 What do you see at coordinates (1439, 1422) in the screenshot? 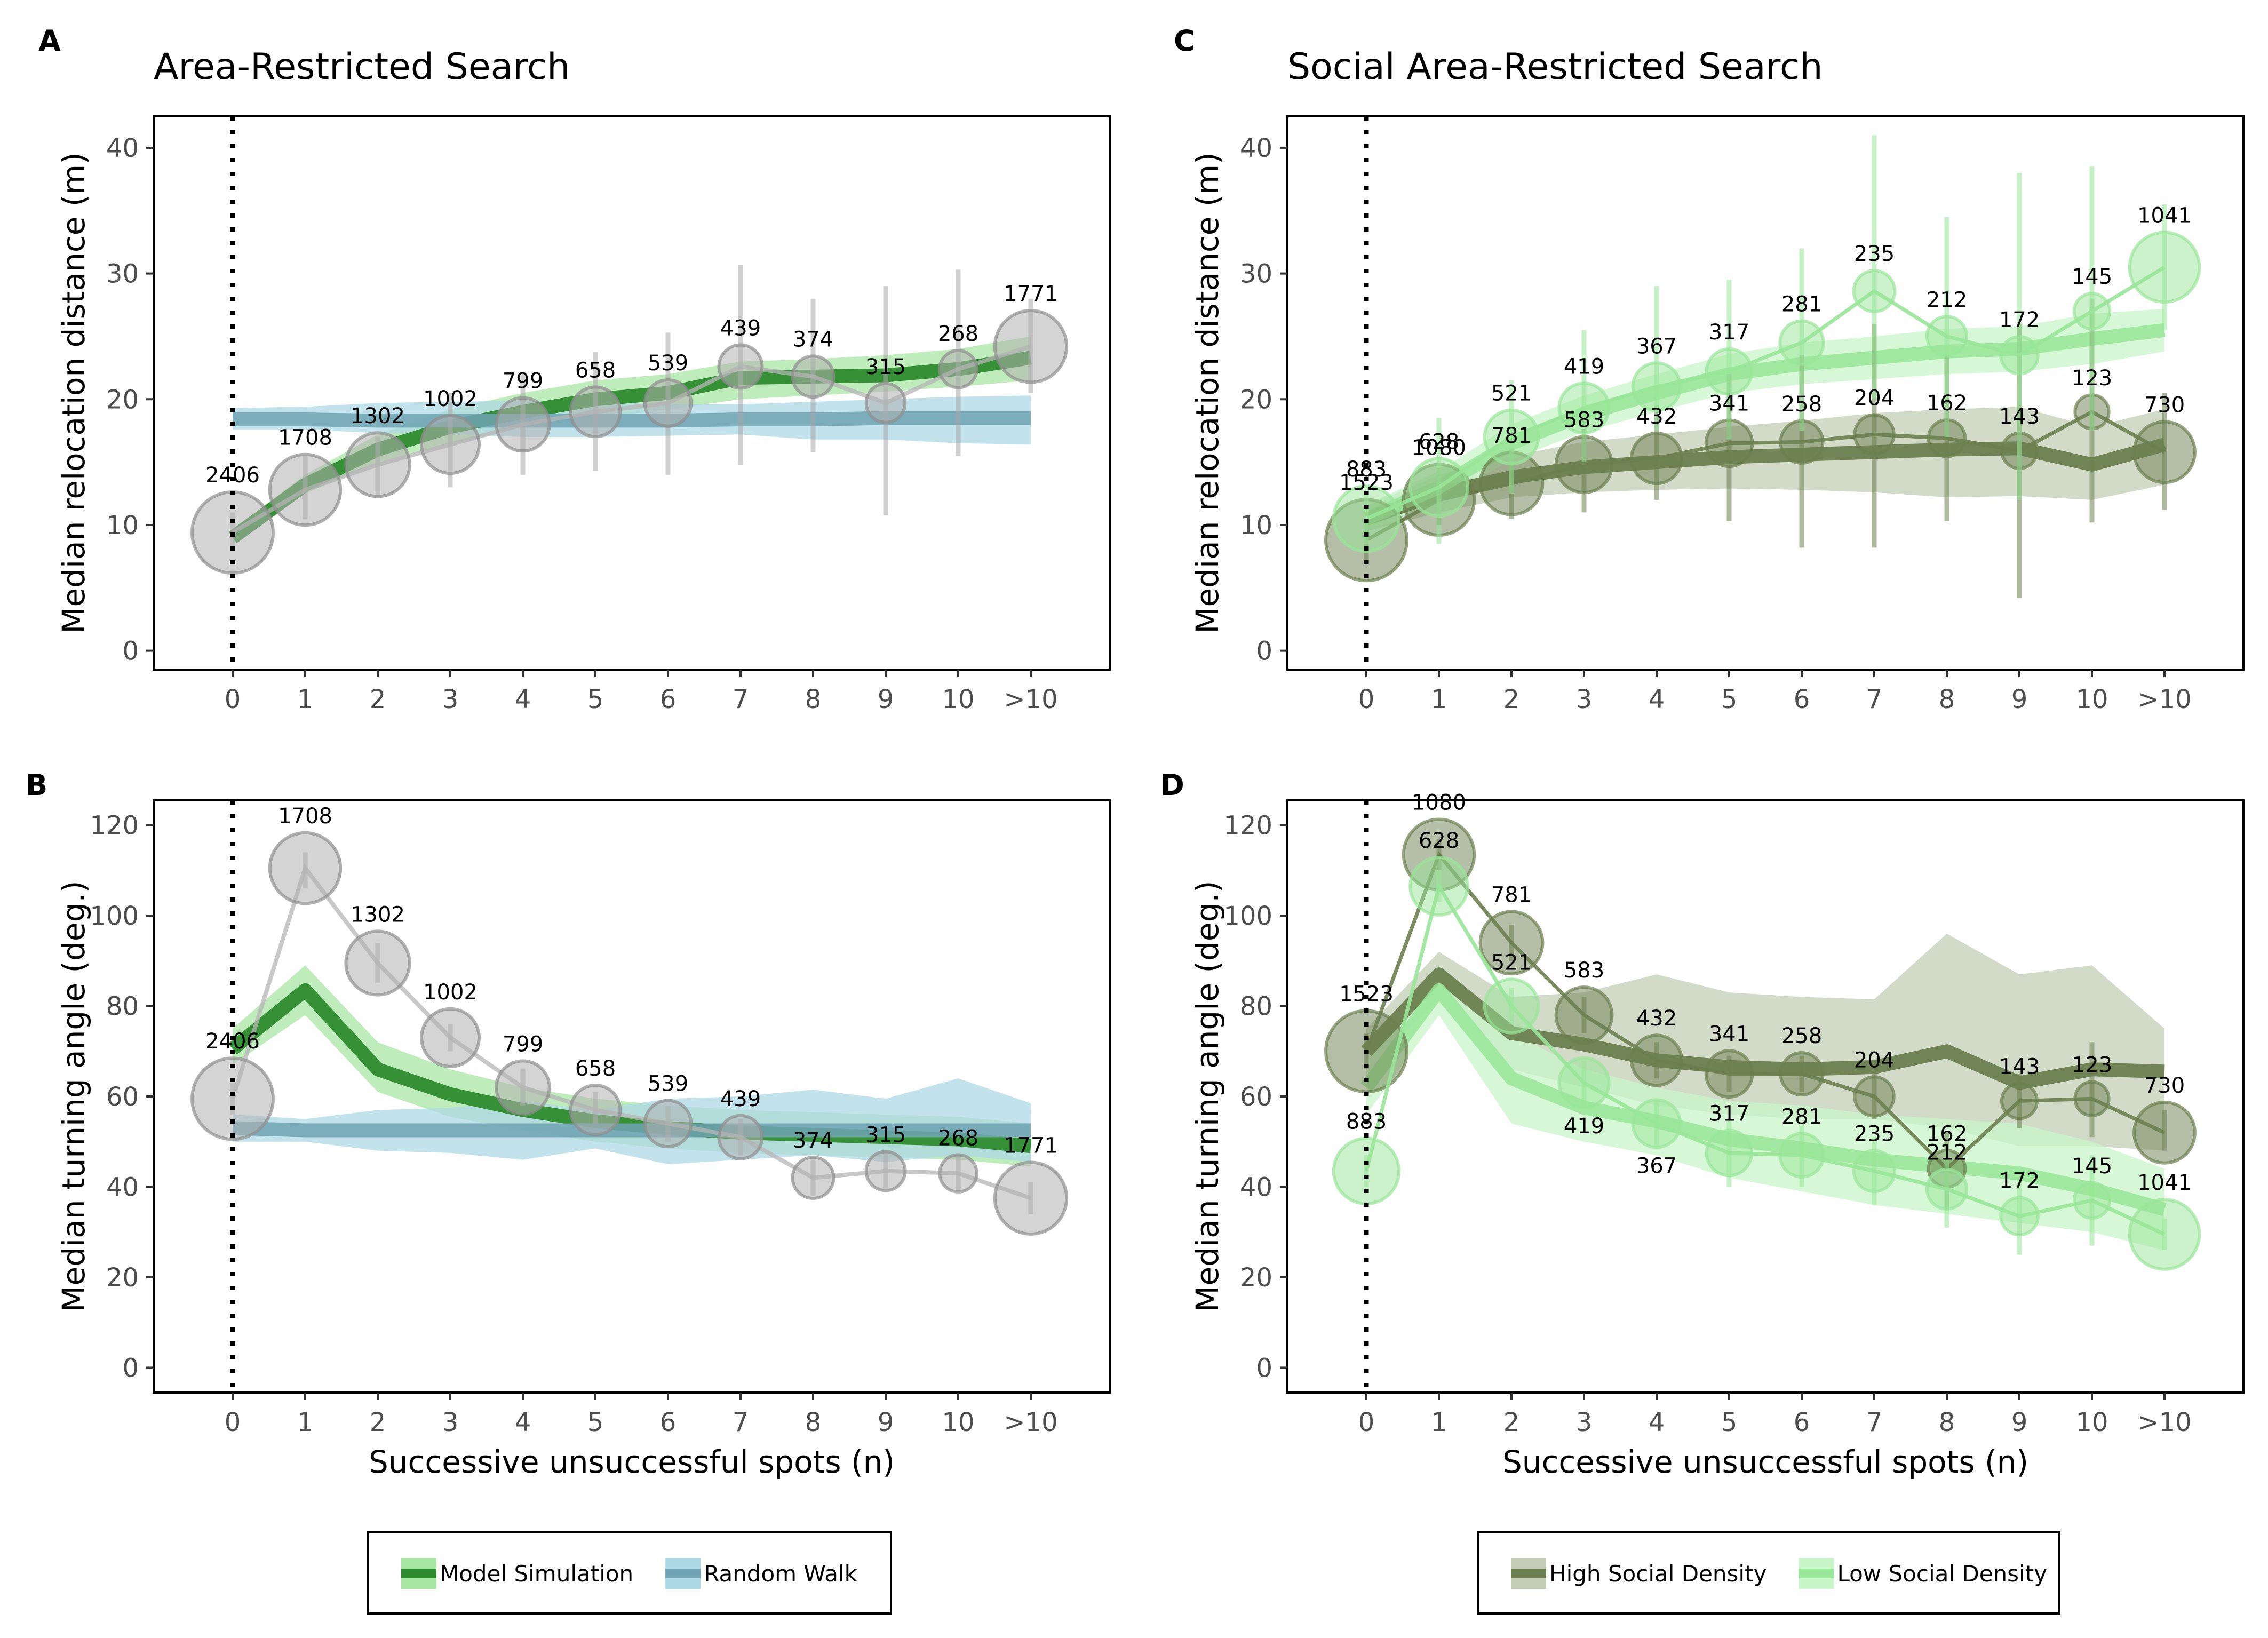
I see `x-tick-label: 1` at bounding box center [1439, 1422].